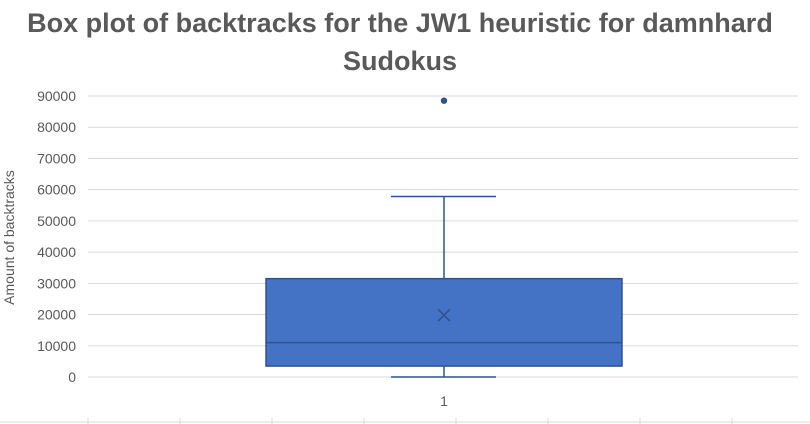 This screenshot has height=424, width=810. I want to click on y-tick-label-40000: 40000, so click(56, 252).